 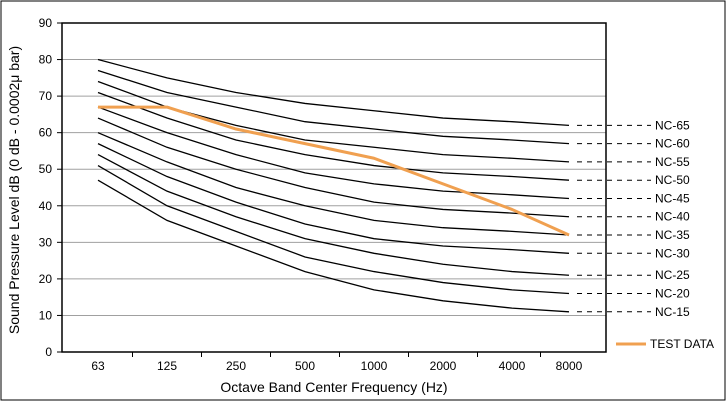 I want to click on y-tick-label: 50, so click(x=46, y=169).